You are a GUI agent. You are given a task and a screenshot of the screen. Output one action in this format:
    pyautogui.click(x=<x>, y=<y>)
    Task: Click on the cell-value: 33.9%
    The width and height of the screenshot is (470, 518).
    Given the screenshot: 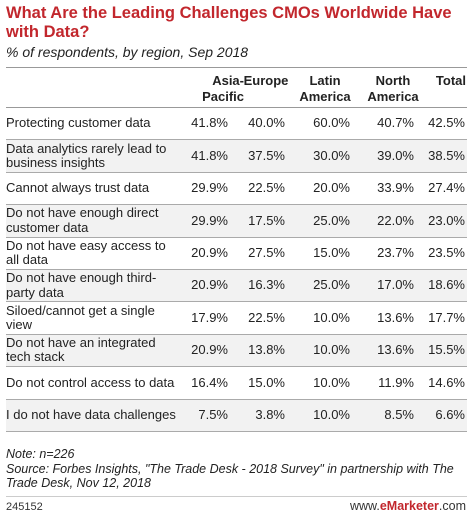 What is the action you would take?
    pyautogui.click(x=395, y=188)
    